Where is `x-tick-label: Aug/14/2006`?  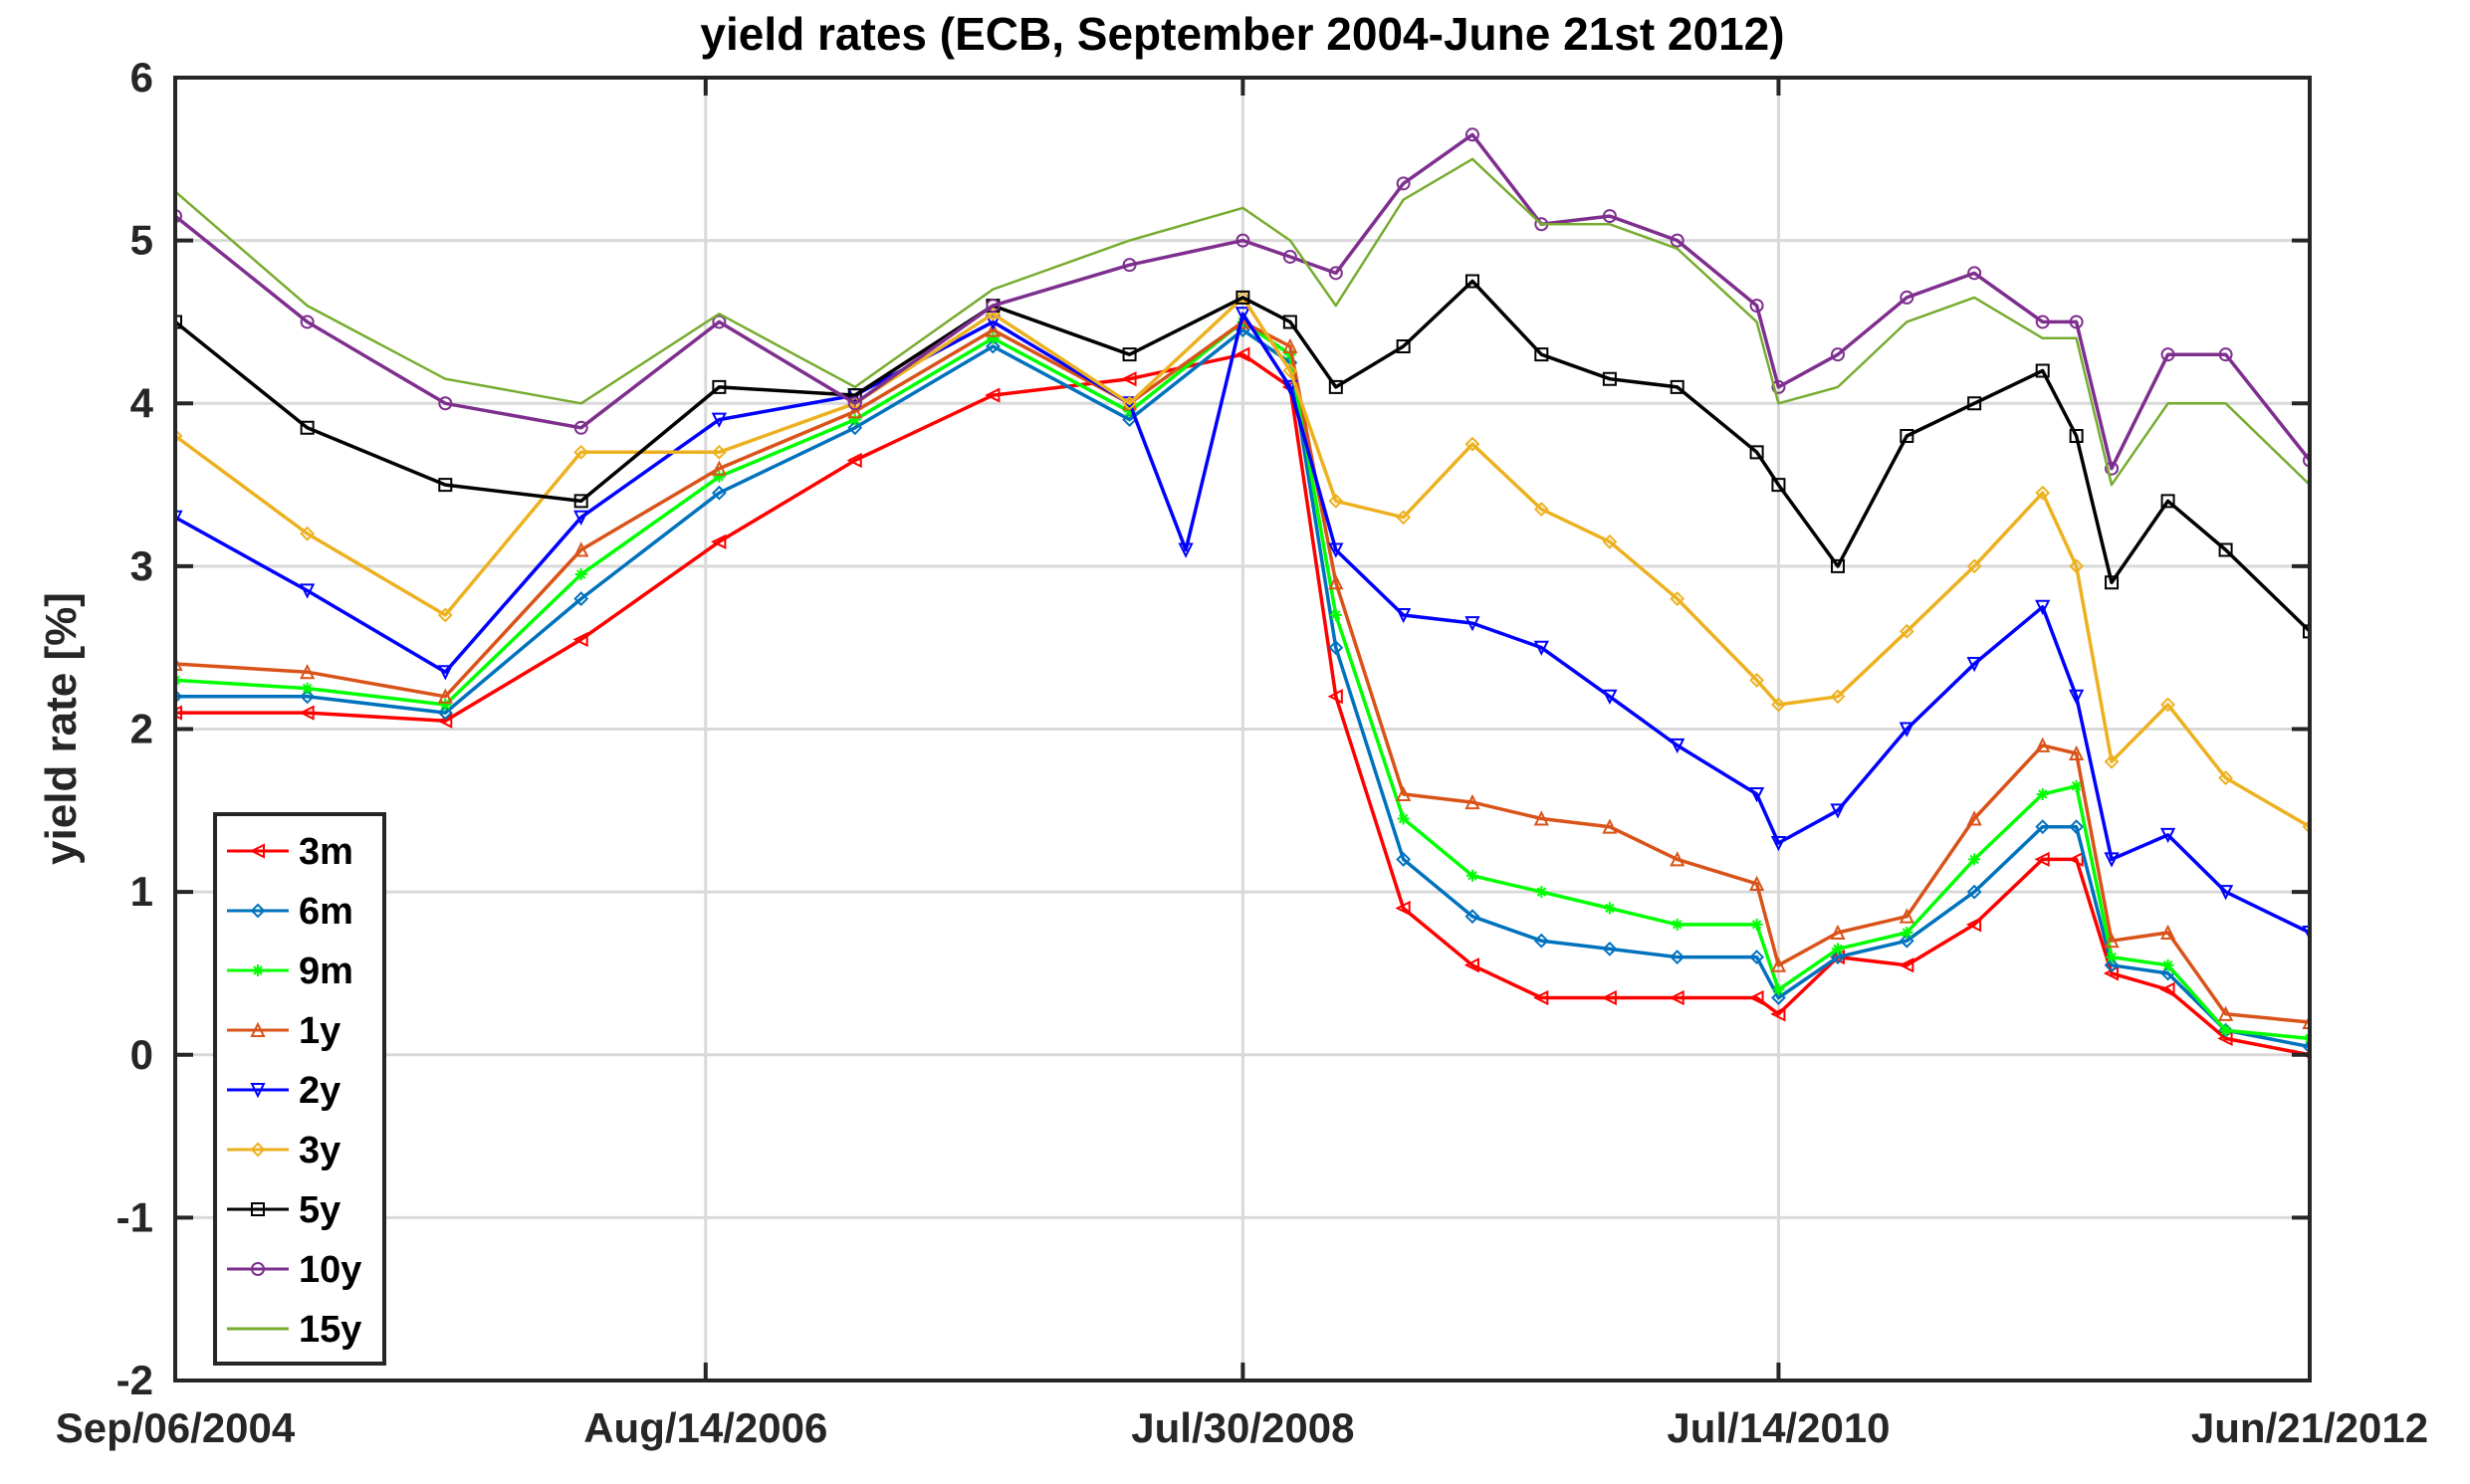
x-tick-label: Aug/14/2006 is located at coordinates (705, 1427).